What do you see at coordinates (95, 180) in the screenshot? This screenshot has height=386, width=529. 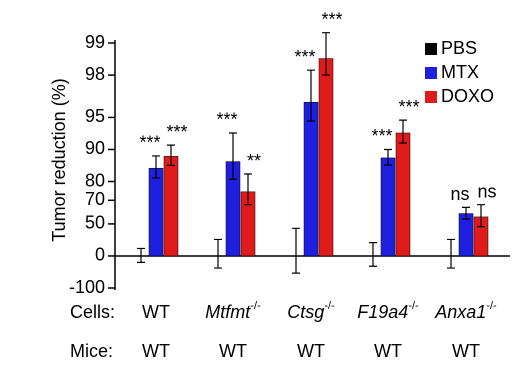 I see `y-tick-label: 80` at bounding box center [95, 180].